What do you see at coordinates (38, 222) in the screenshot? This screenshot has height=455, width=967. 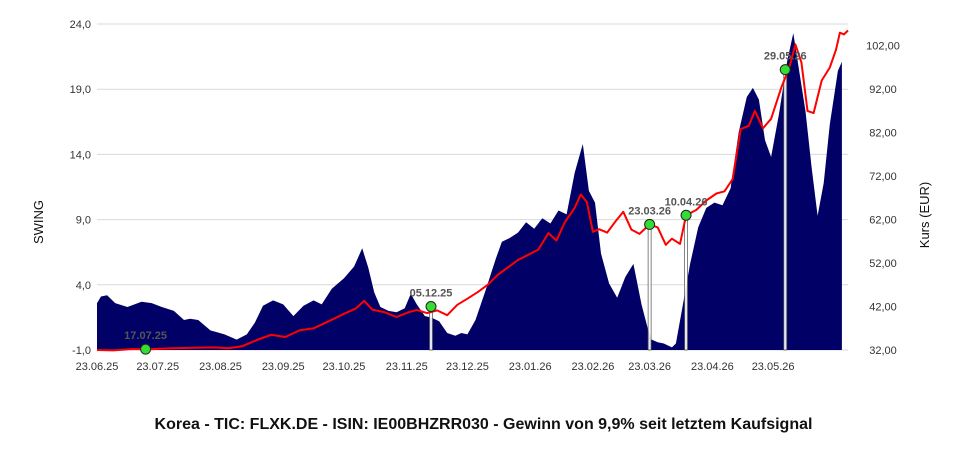 I see `y-axis-left-title: SWING` at bounding box center [38, 222].